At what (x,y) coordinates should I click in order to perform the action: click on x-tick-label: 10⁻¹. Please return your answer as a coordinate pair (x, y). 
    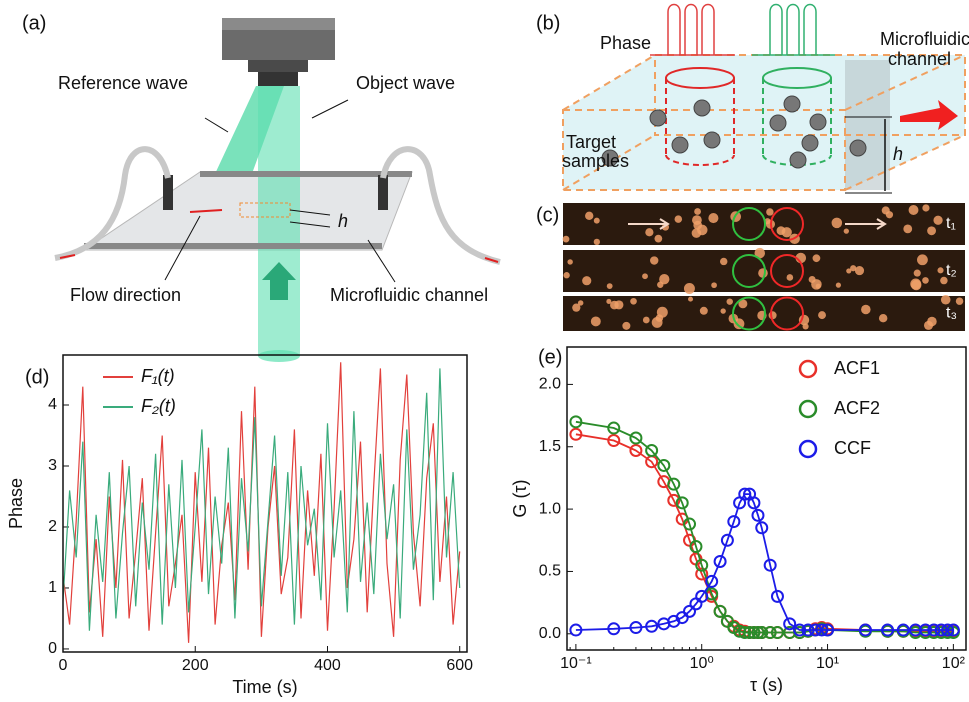
    Looking at the image, I should click on (576, 663).